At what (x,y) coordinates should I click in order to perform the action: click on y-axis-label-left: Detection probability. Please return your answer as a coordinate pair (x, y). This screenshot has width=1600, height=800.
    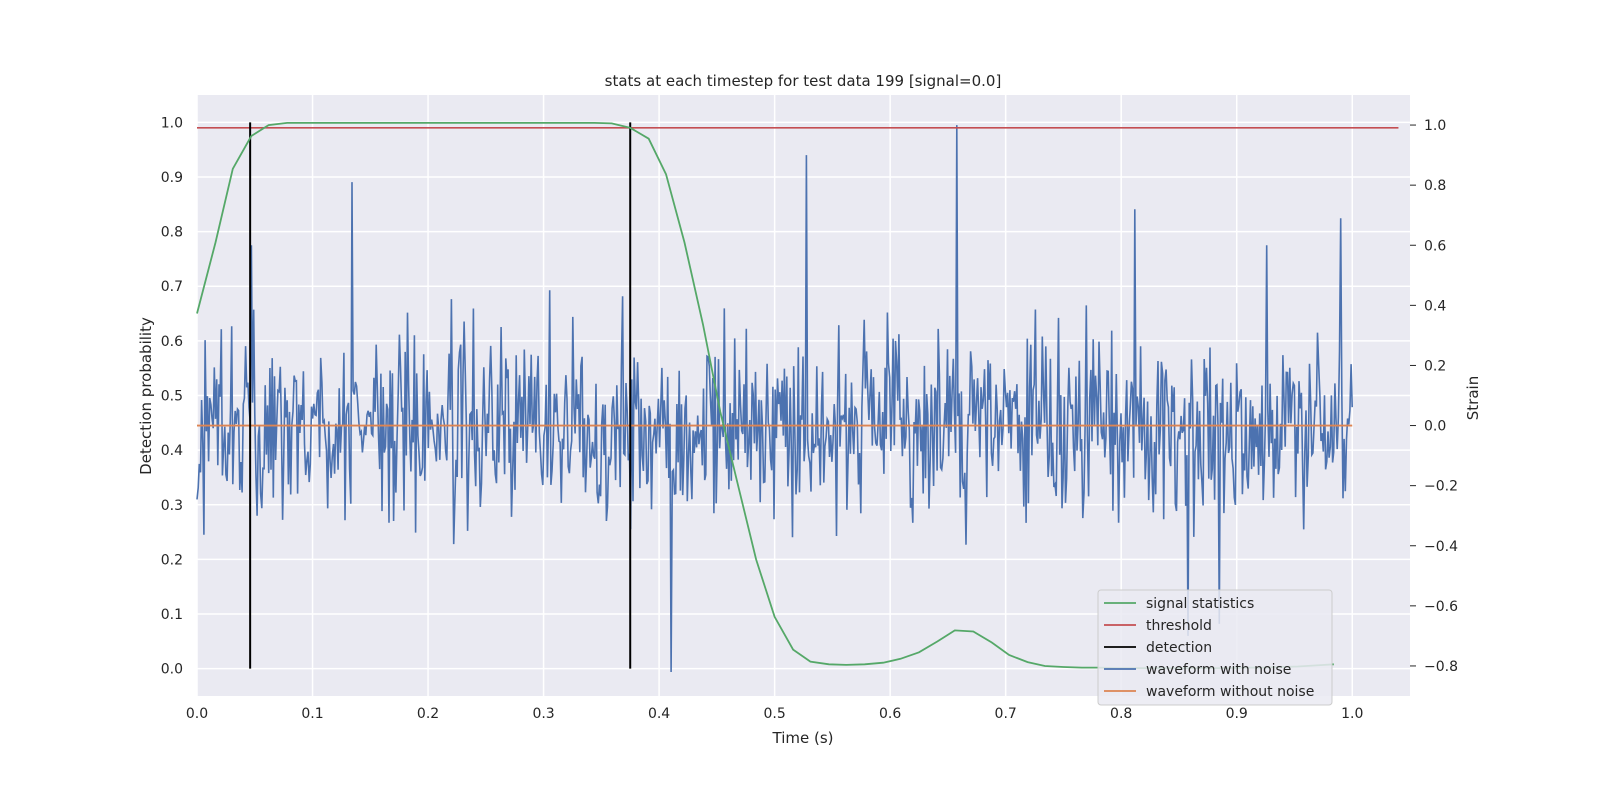
    Looking at the image, I should click on (146, 396).